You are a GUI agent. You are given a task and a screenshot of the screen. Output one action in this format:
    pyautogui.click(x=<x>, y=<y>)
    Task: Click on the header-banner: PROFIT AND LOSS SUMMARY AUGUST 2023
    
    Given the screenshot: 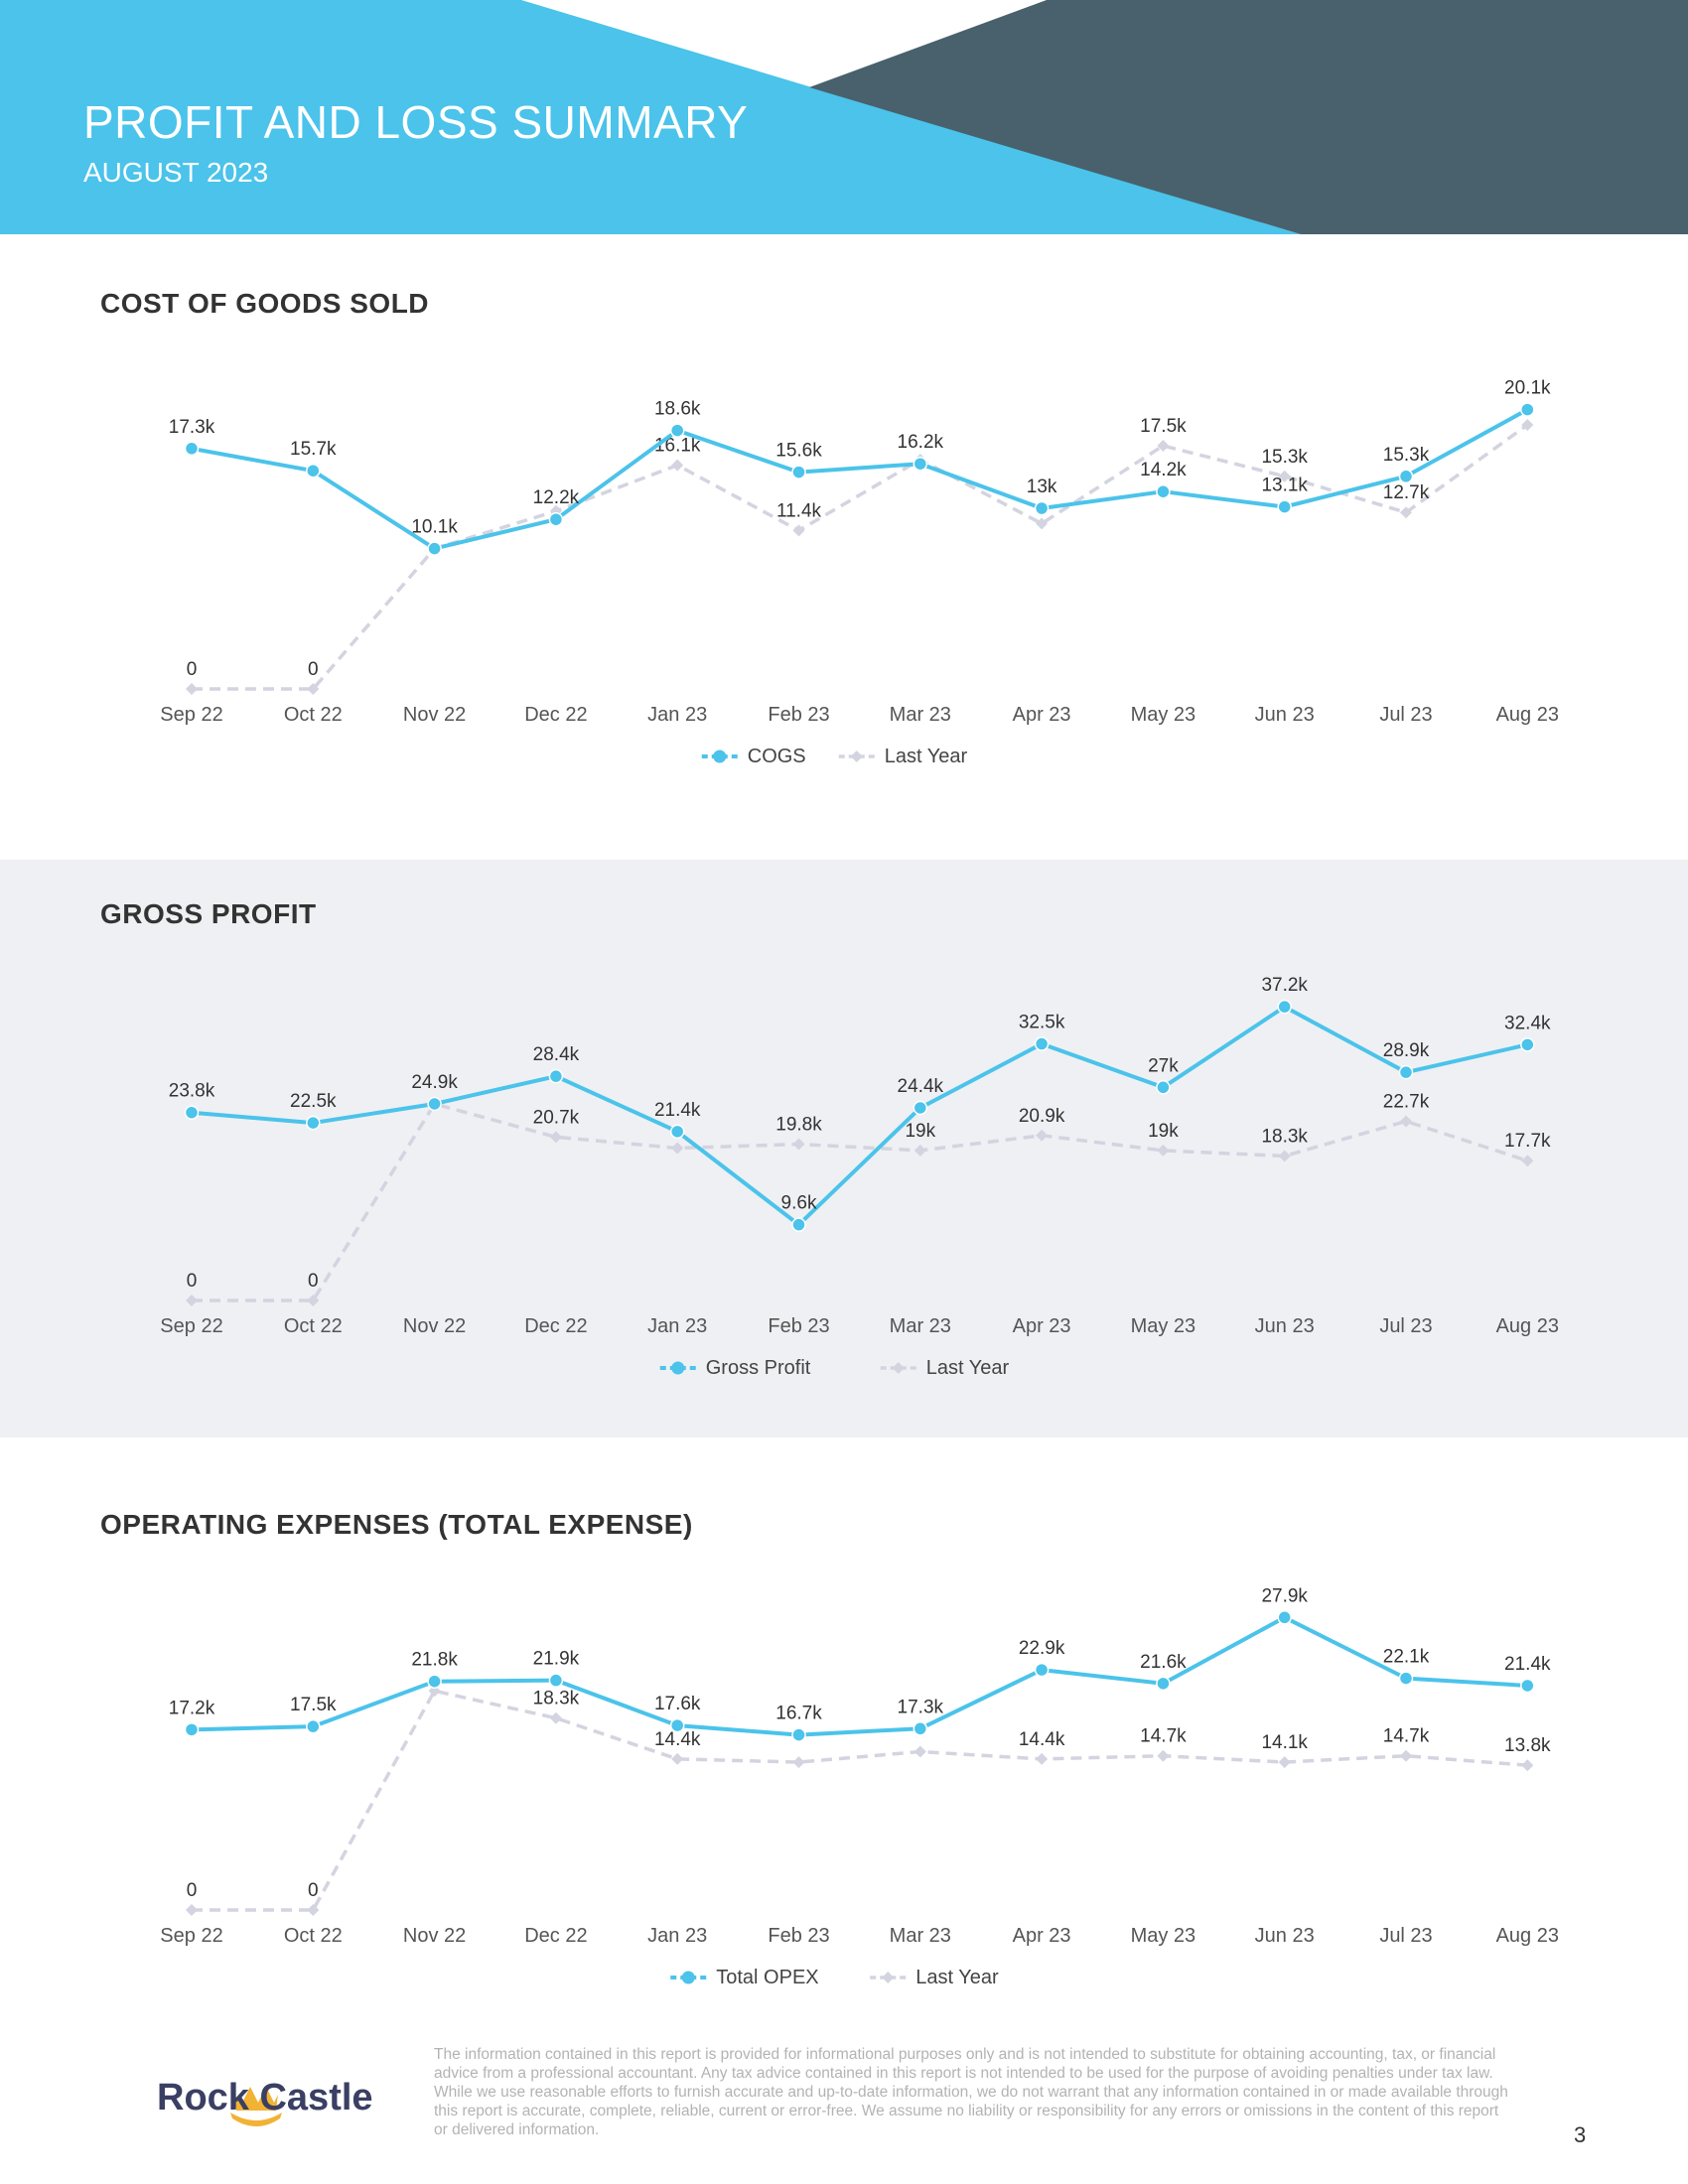 What is the action you would take?
    pyautogui.click(x=844, y=117)
    